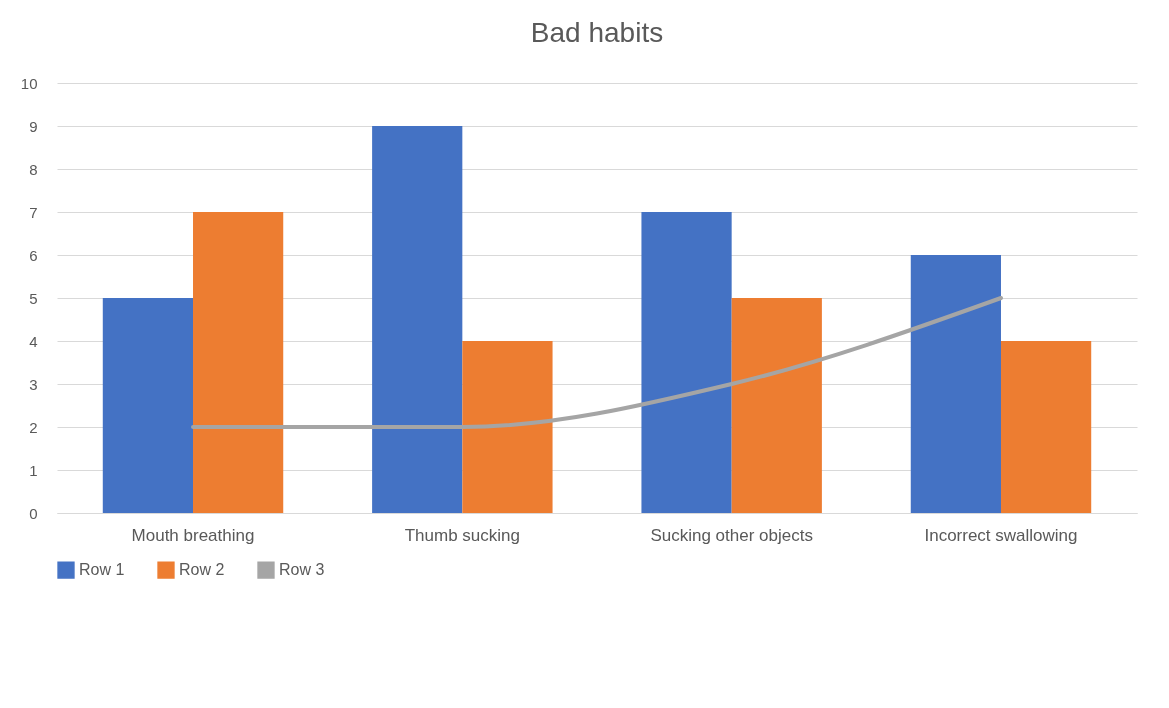 This screenshot has width=1169, height=708. What do you see at coordinates (33, 341) in the screenshot?
I see `y-tick-label: 4` at bounding box center [33, 341].